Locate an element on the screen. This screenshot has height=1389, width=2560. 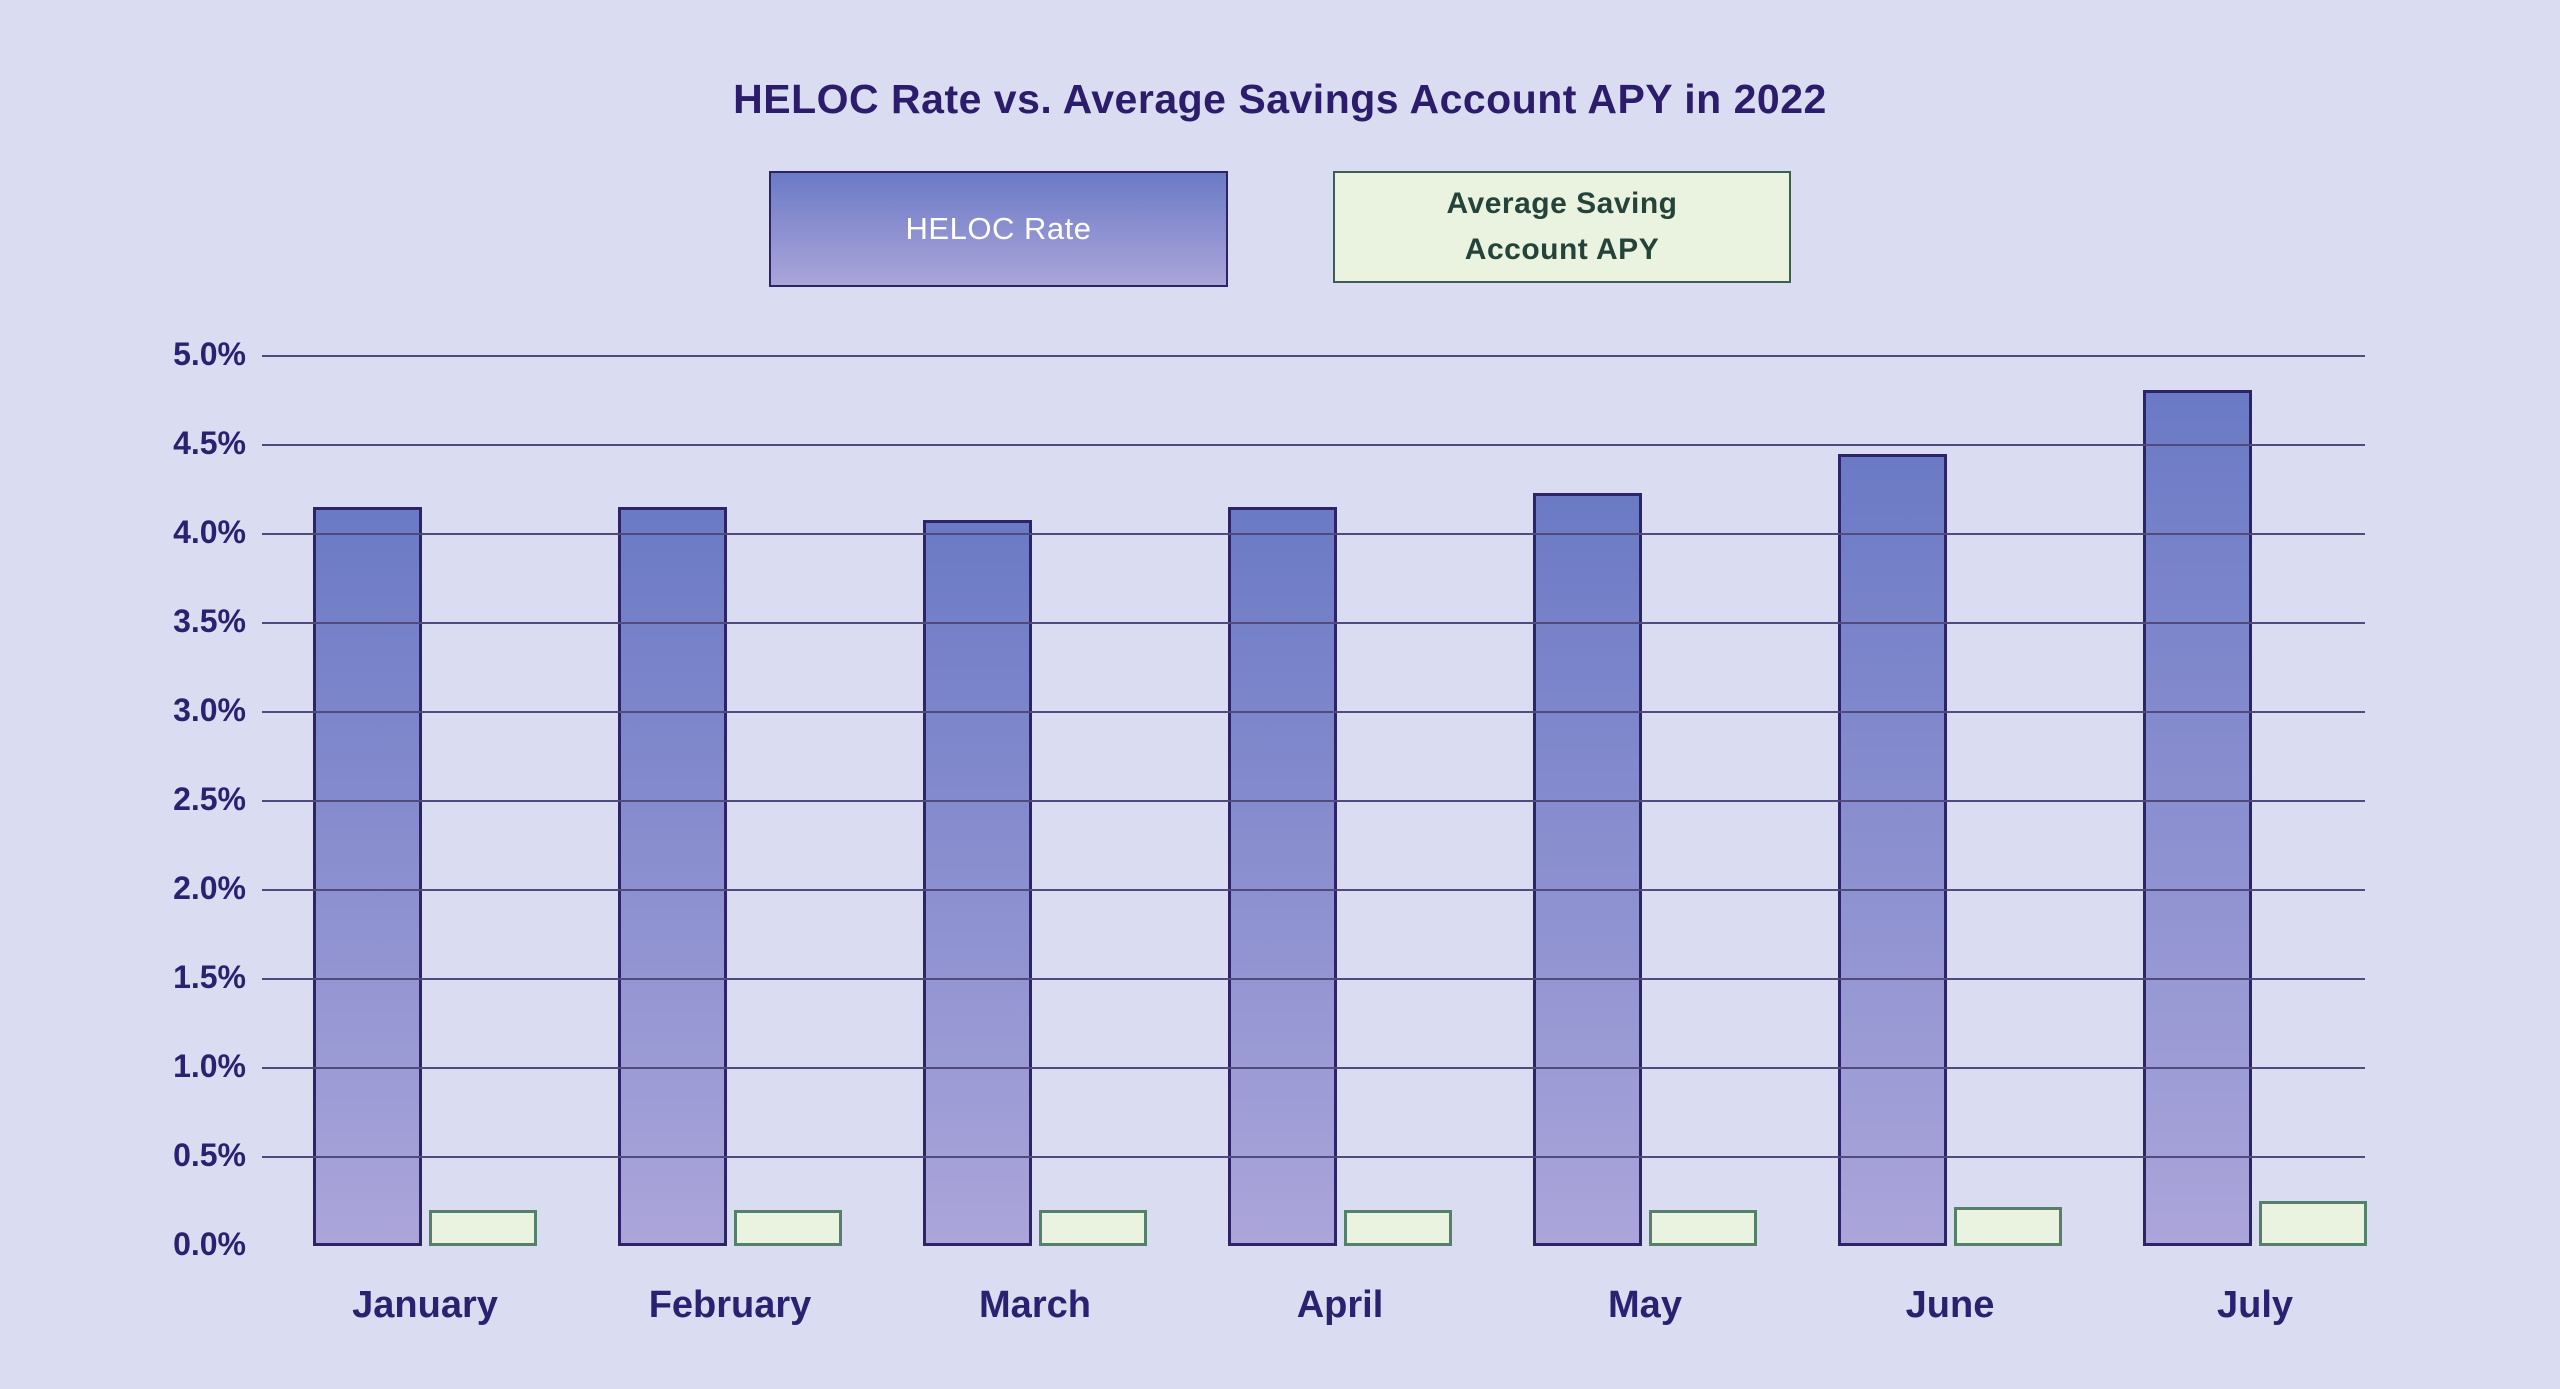
y-axis-label: 4.0% is located at coordinates (209, 532).